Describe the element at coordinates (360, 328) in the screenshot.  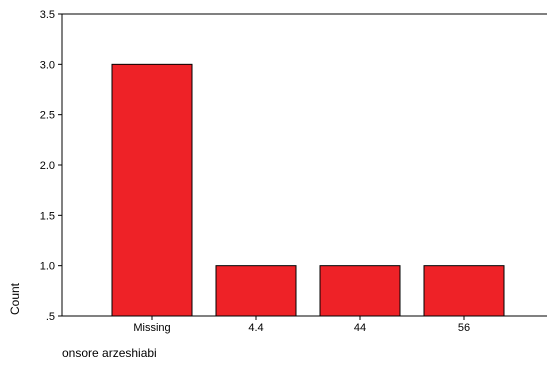
I see `x-tick-label: 44` at that location.